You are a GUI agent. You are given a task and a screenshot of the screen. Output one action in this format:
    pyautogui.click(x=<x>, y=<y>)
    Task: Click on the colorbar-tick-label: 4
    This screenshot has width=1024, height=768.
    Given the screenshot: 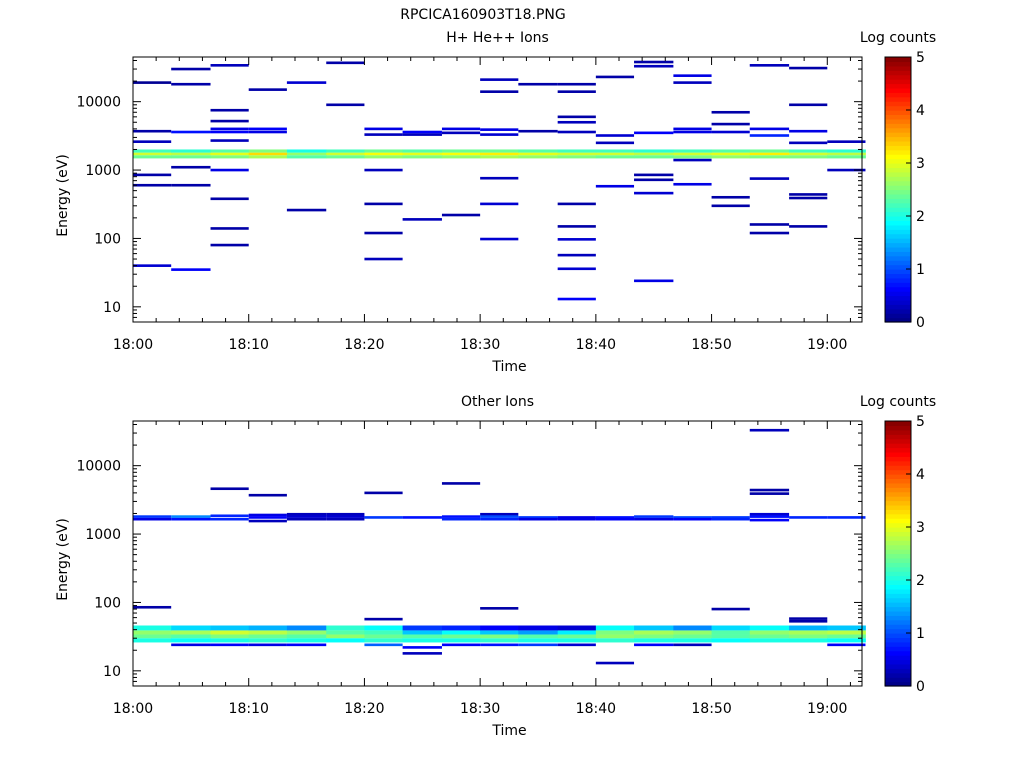 What is the action you would take?
    pyautogui.click(x=920, y=111)
    